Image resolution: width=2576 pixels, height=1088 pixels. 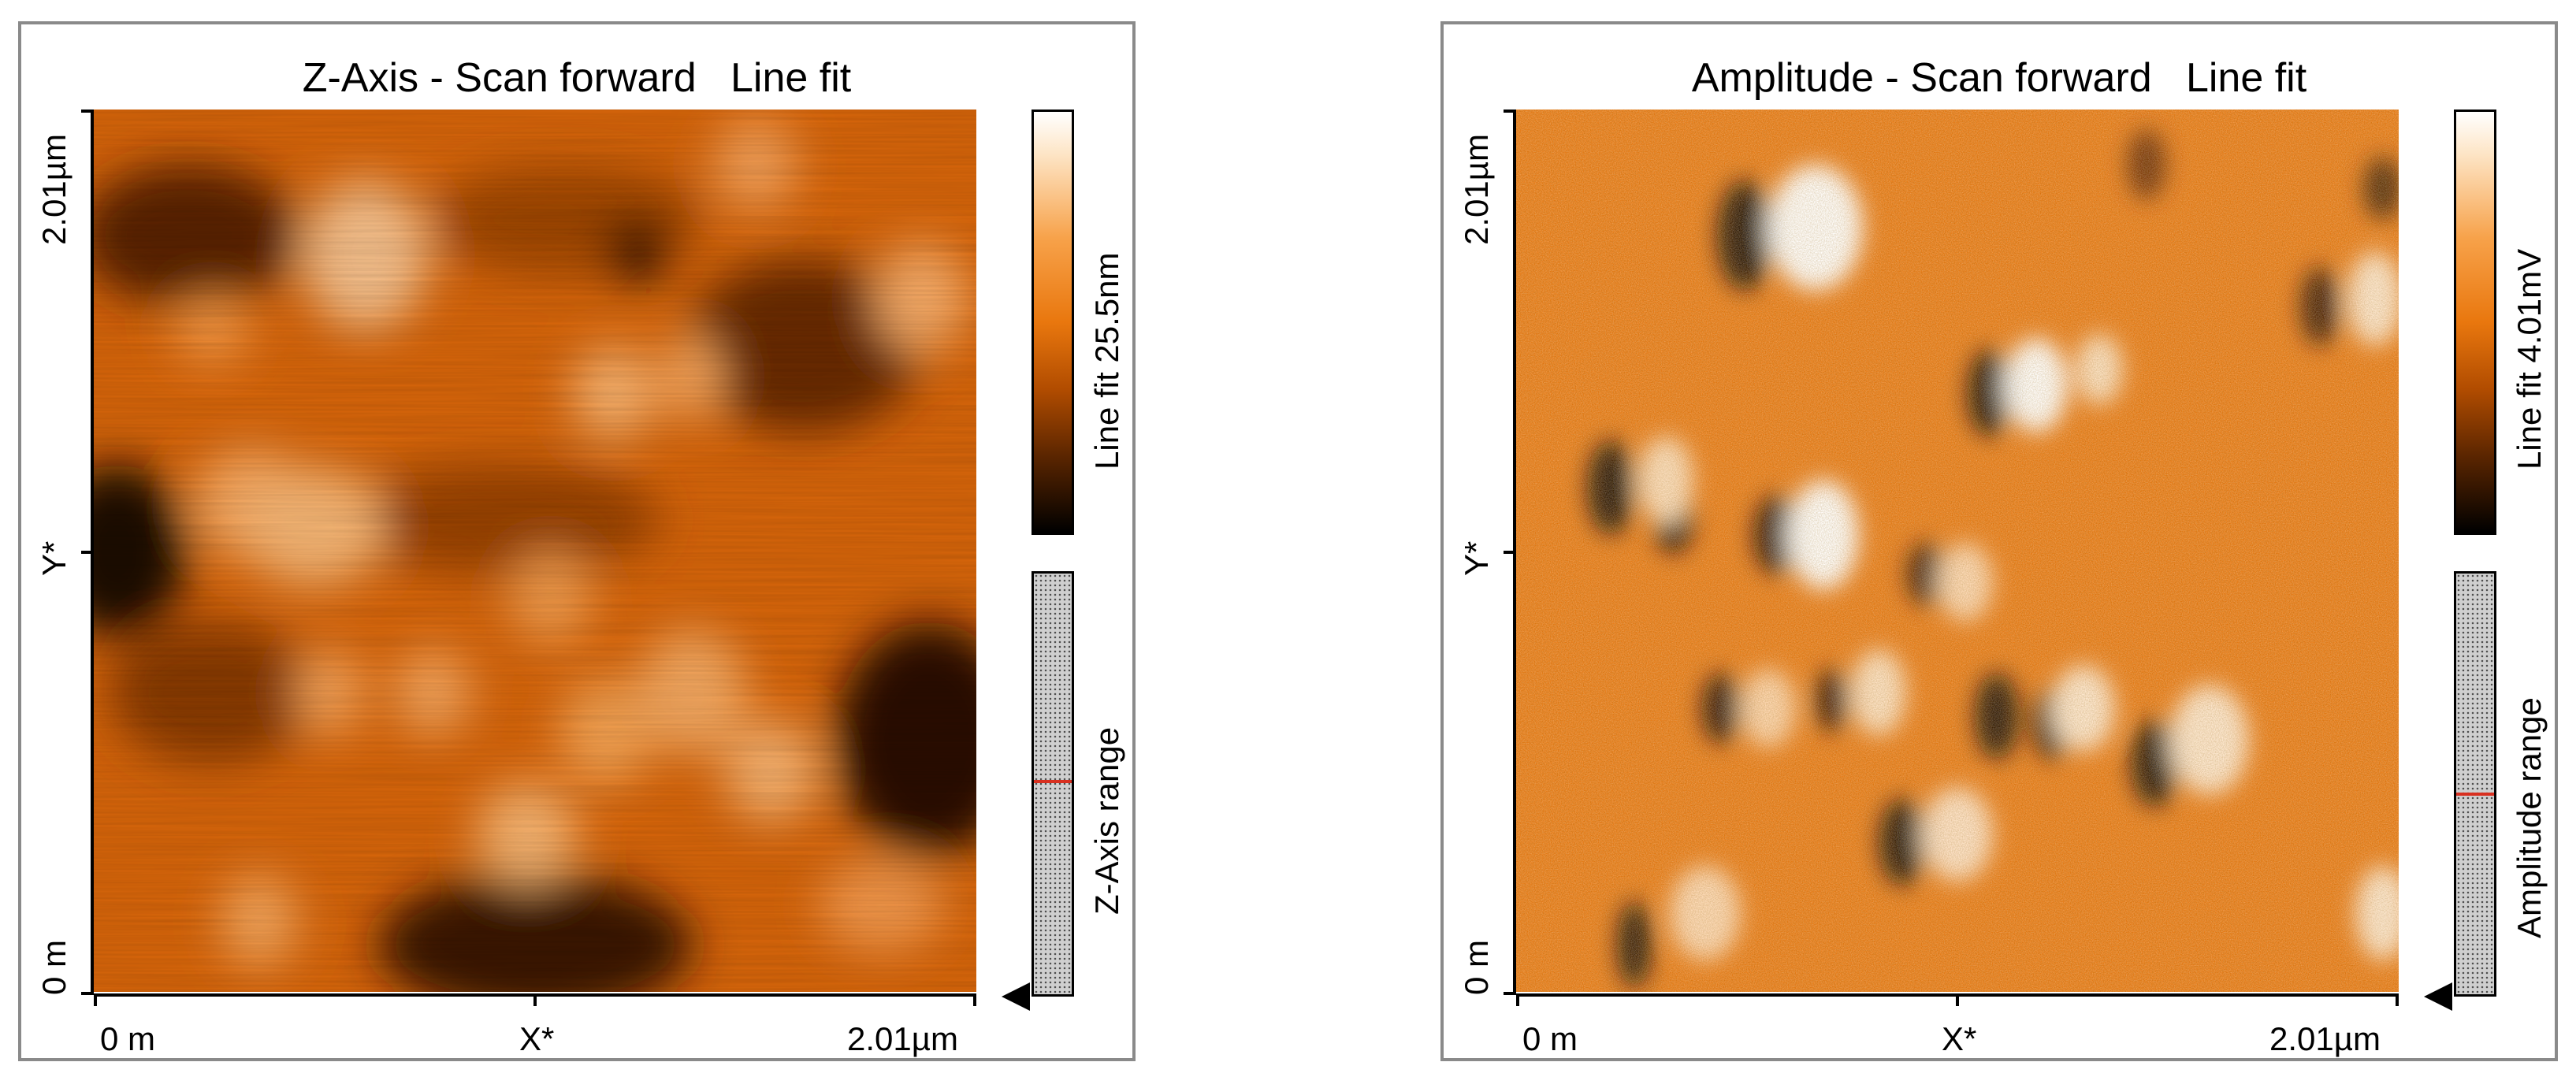 I want to click on z-axis-range-slider, so click(x=1053, y=784).